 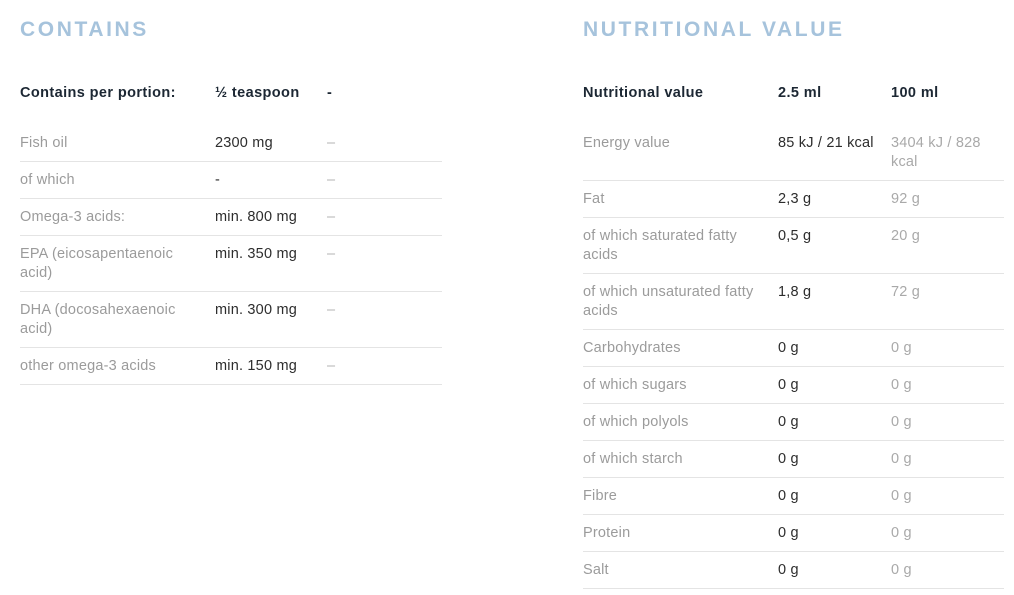 What do you see at coordinates (257, 93) in the screenshot?
I see `header-col1: ½ teaspoon` at bounding box center [257, 93].